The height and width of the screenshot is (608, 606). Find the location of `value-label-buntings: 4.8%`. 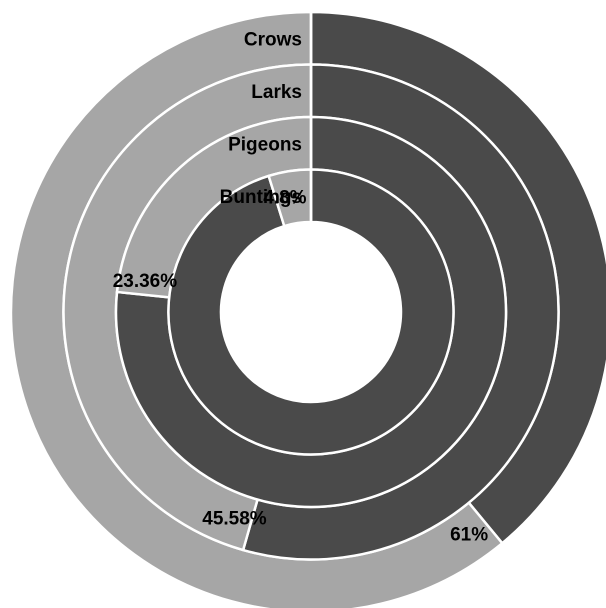

value-label-buntings: 4.8% is located at coordinates (284, 198).